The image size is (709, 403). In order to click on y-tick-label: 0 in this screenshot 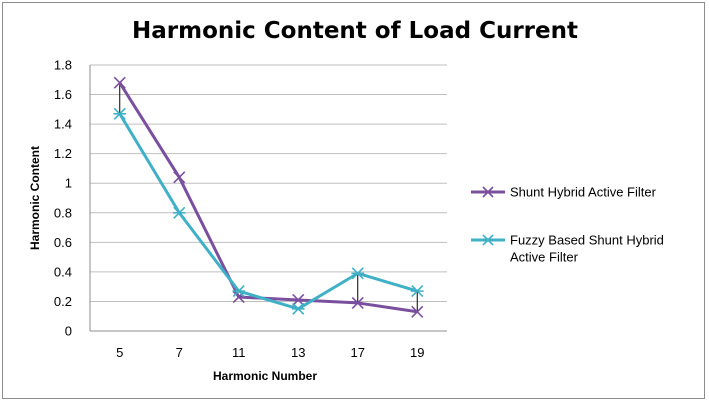, I will do `click(68, 331)`.